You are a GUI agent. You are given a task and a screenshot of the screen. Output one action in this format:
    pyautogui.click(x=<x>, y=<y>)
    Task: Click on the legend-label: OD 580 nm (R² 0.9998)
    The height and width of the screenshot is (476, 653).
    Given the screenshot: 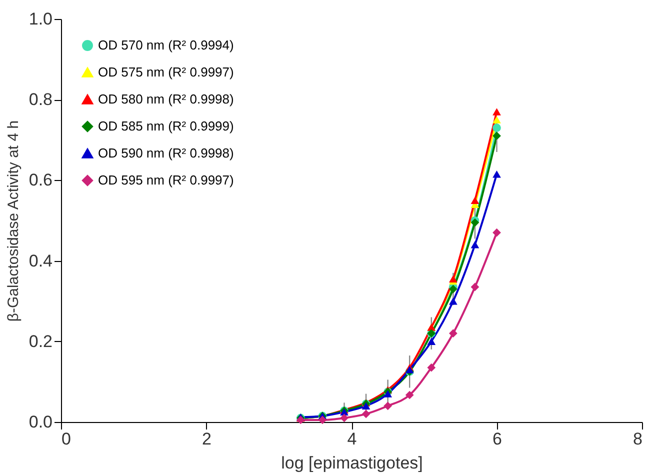 What is the action you would take?
    pyautogui.click(x=166, y=99)
    